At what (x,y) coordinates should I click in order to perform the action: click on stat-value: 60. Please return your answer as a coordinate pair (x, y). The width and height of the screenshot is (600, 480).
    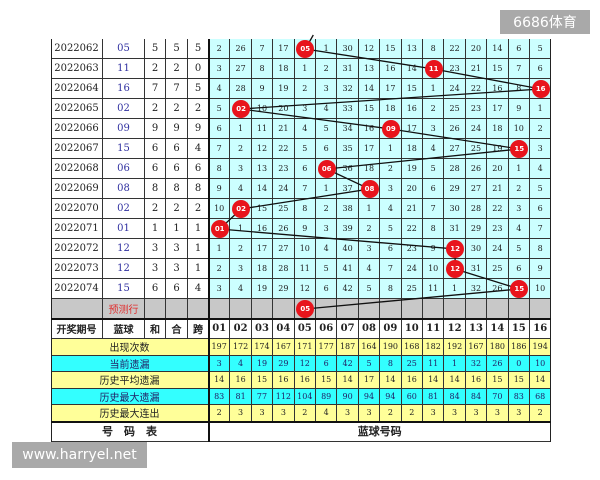
    Looking at the image, I should click on (412, 396).